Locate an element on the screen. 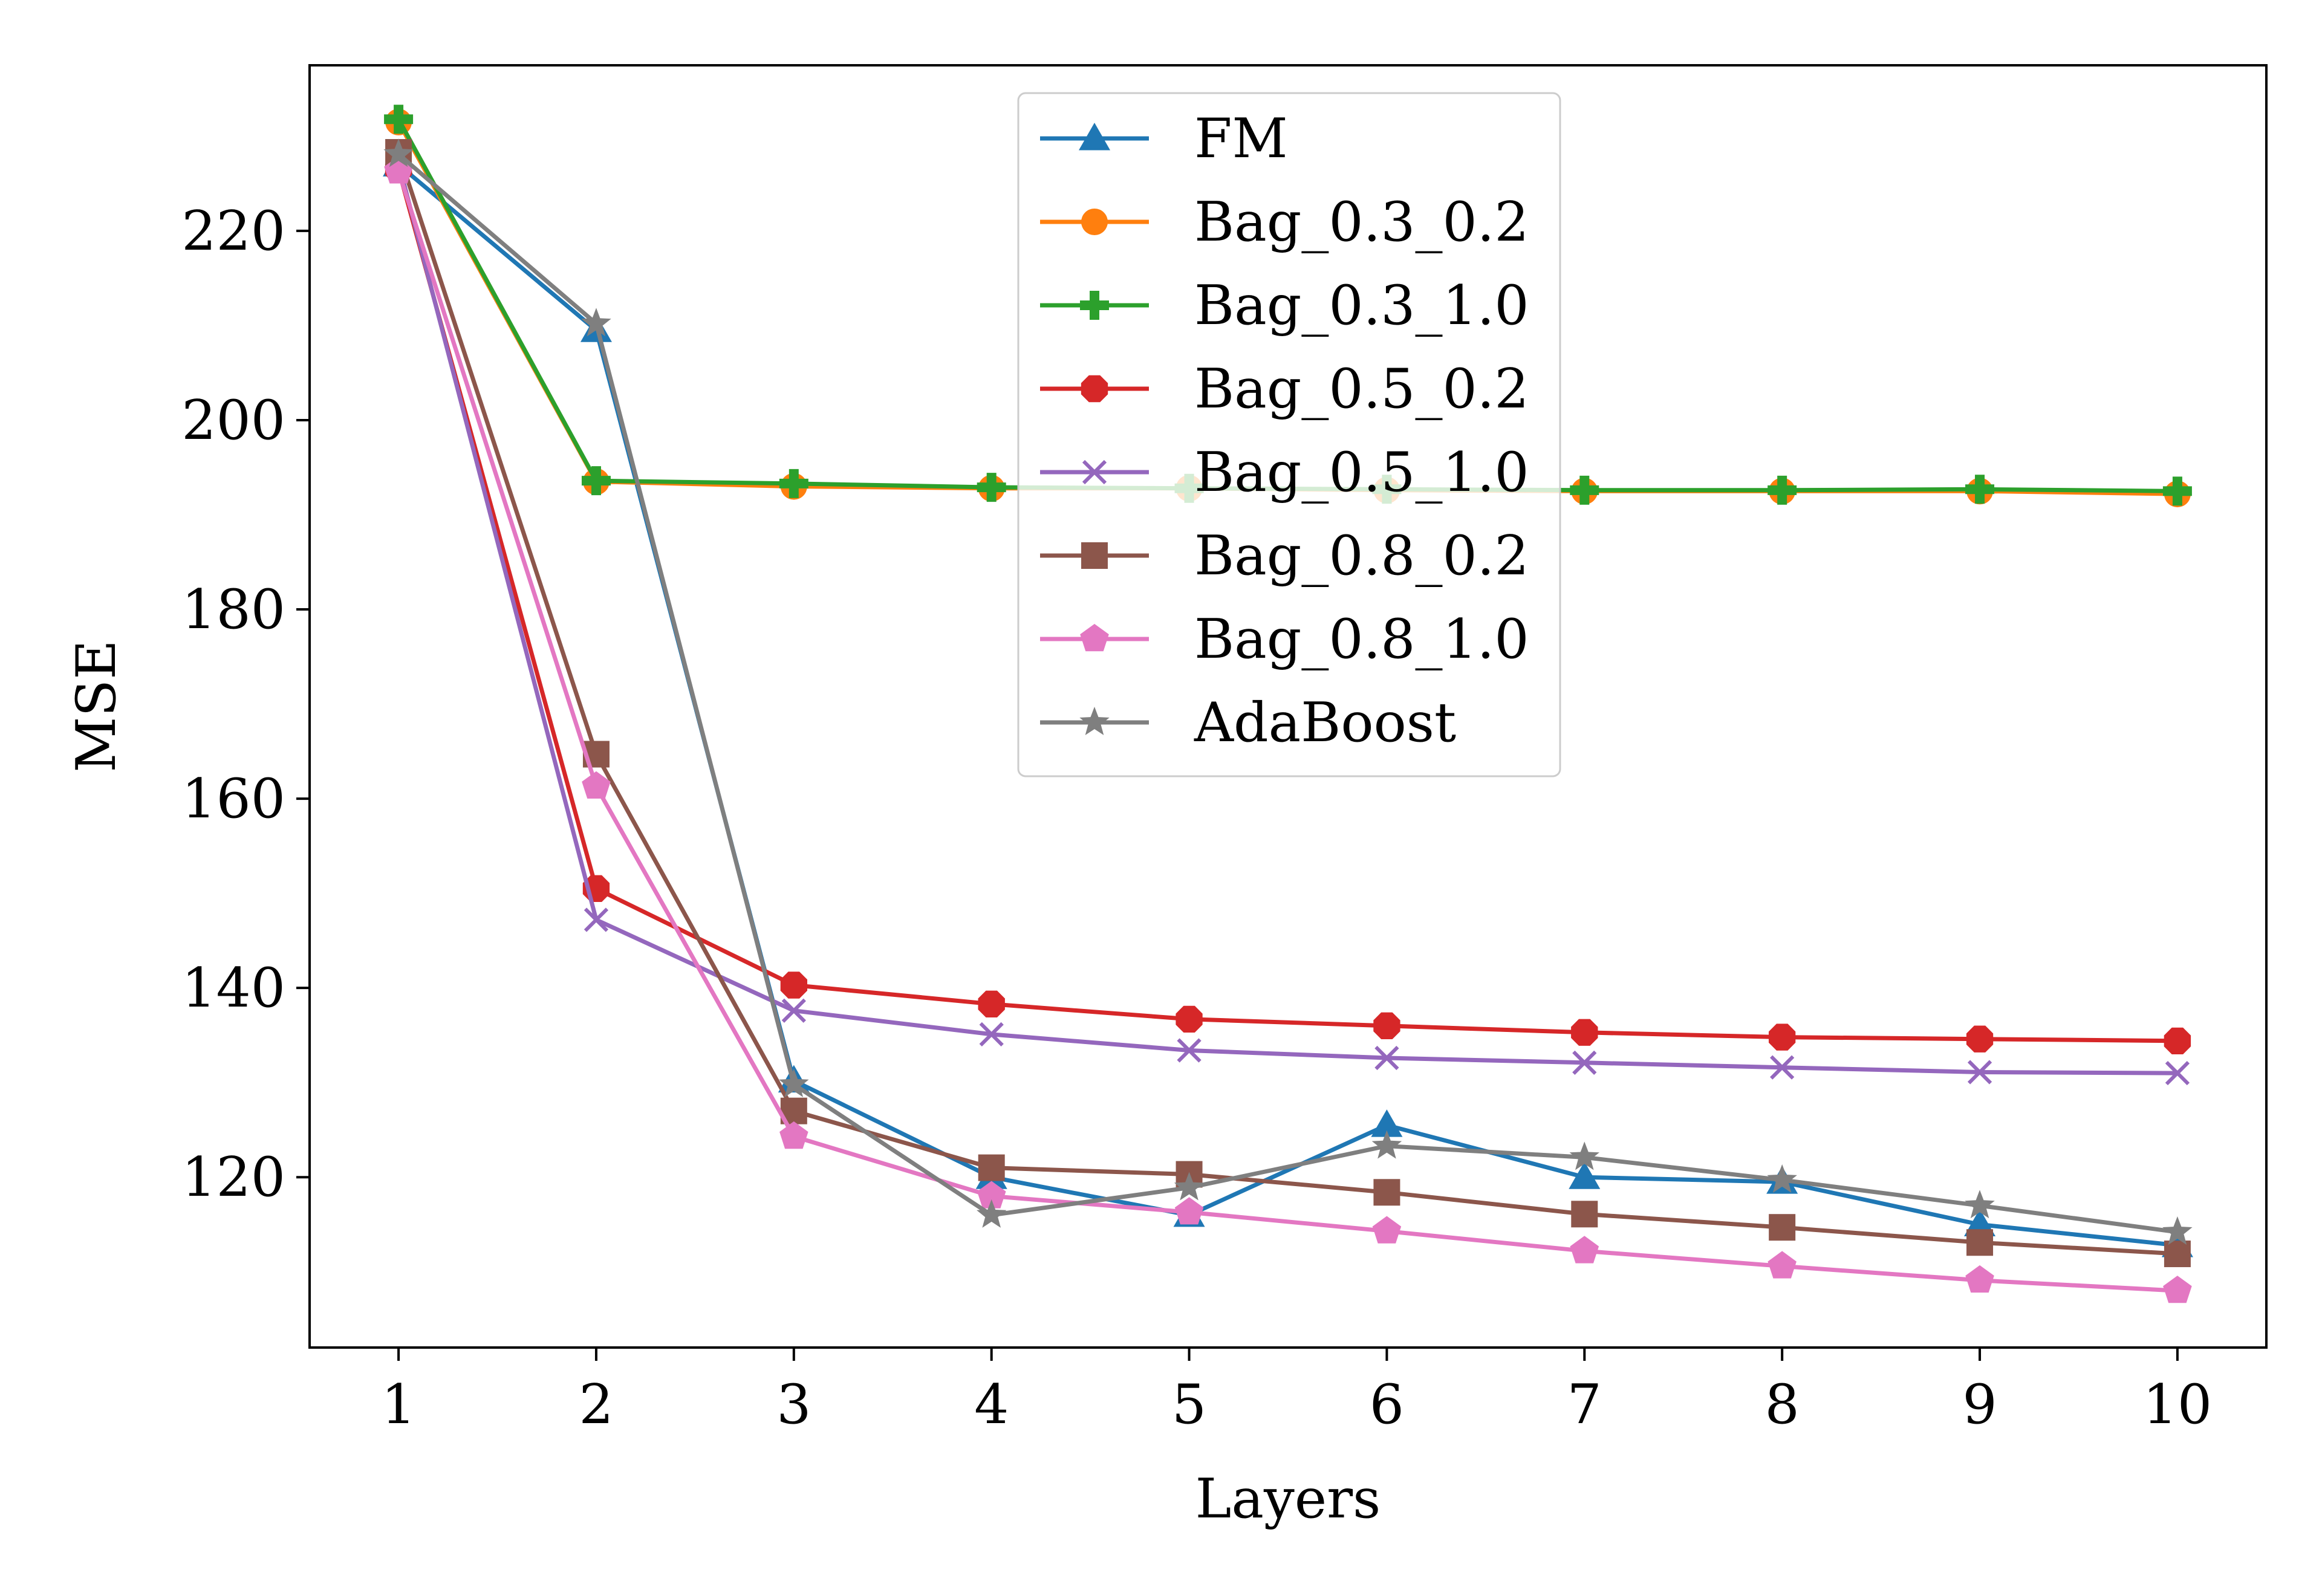 This screenshot has width=2322, height=1596. x-tick-label: 10 is located at coordinates (2178, 1404).